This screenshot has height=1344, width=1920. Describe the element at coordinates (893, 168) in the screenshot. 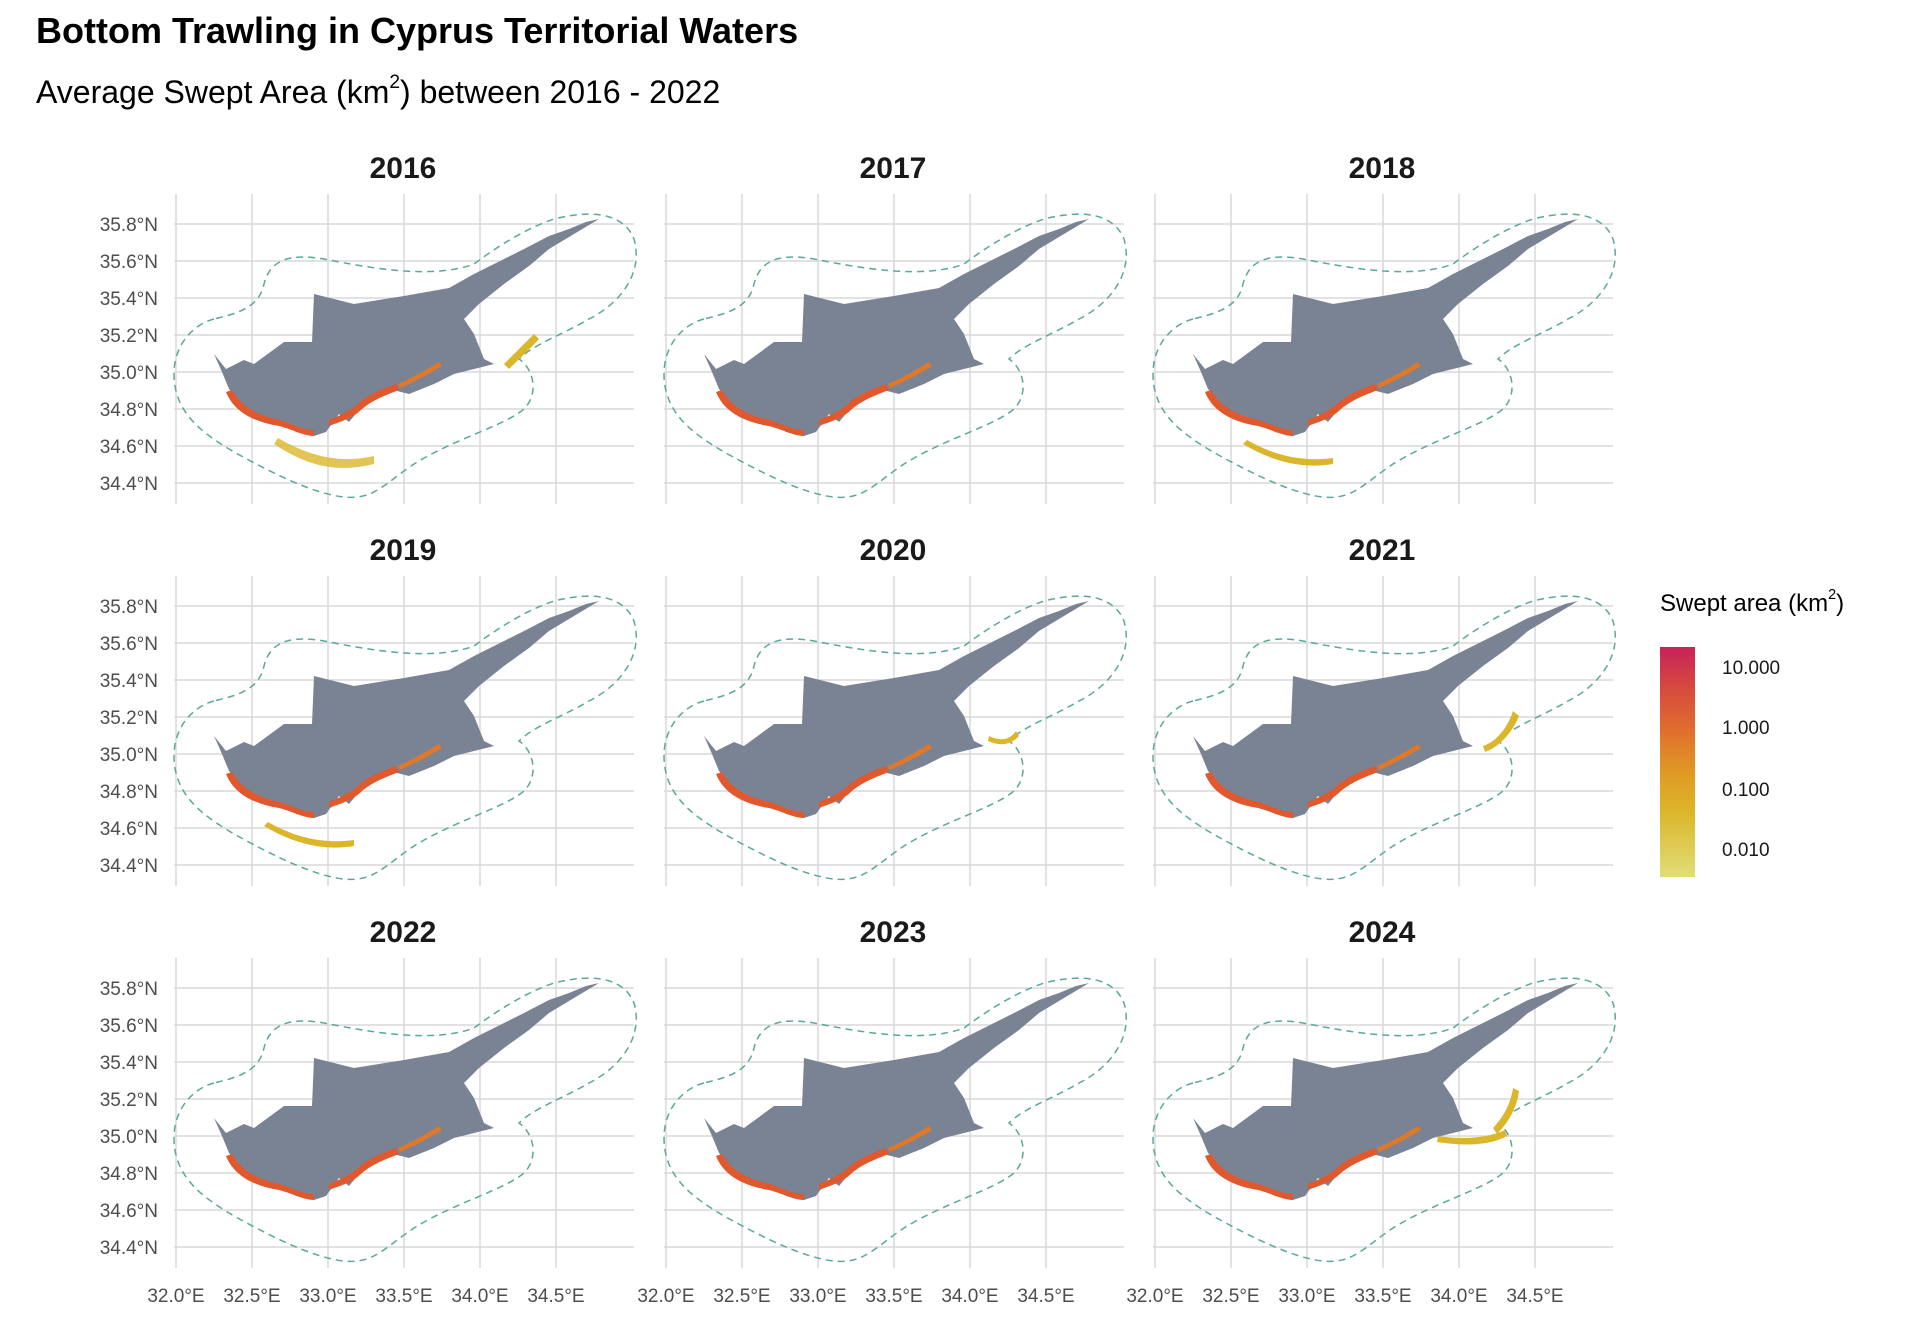

I see `panel-title-2017: 2017` at that location.